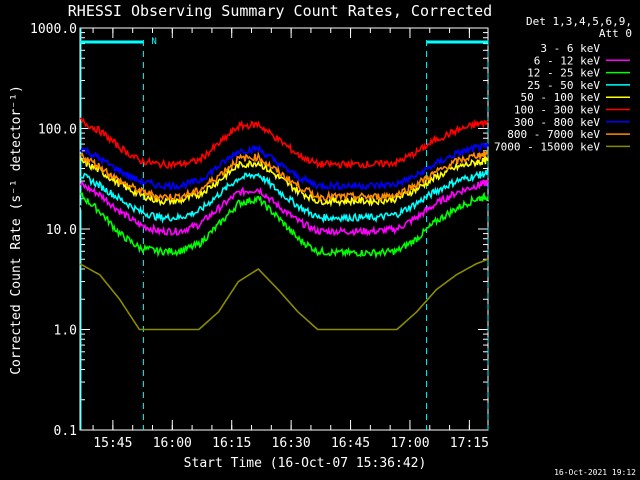 The height and width of the screenshot is (480, 640). What do you see at coordinates (563, 85) in the screenshot?
I see `legend-entry-label: 25 - 50 keV` at bounding box center [563, 85].